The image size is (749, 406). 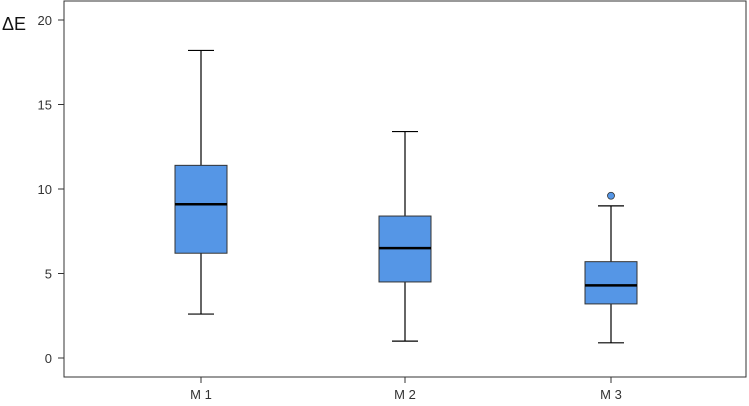 I want to click on y-axis-label: ΔE, so click(x=14, y=24).